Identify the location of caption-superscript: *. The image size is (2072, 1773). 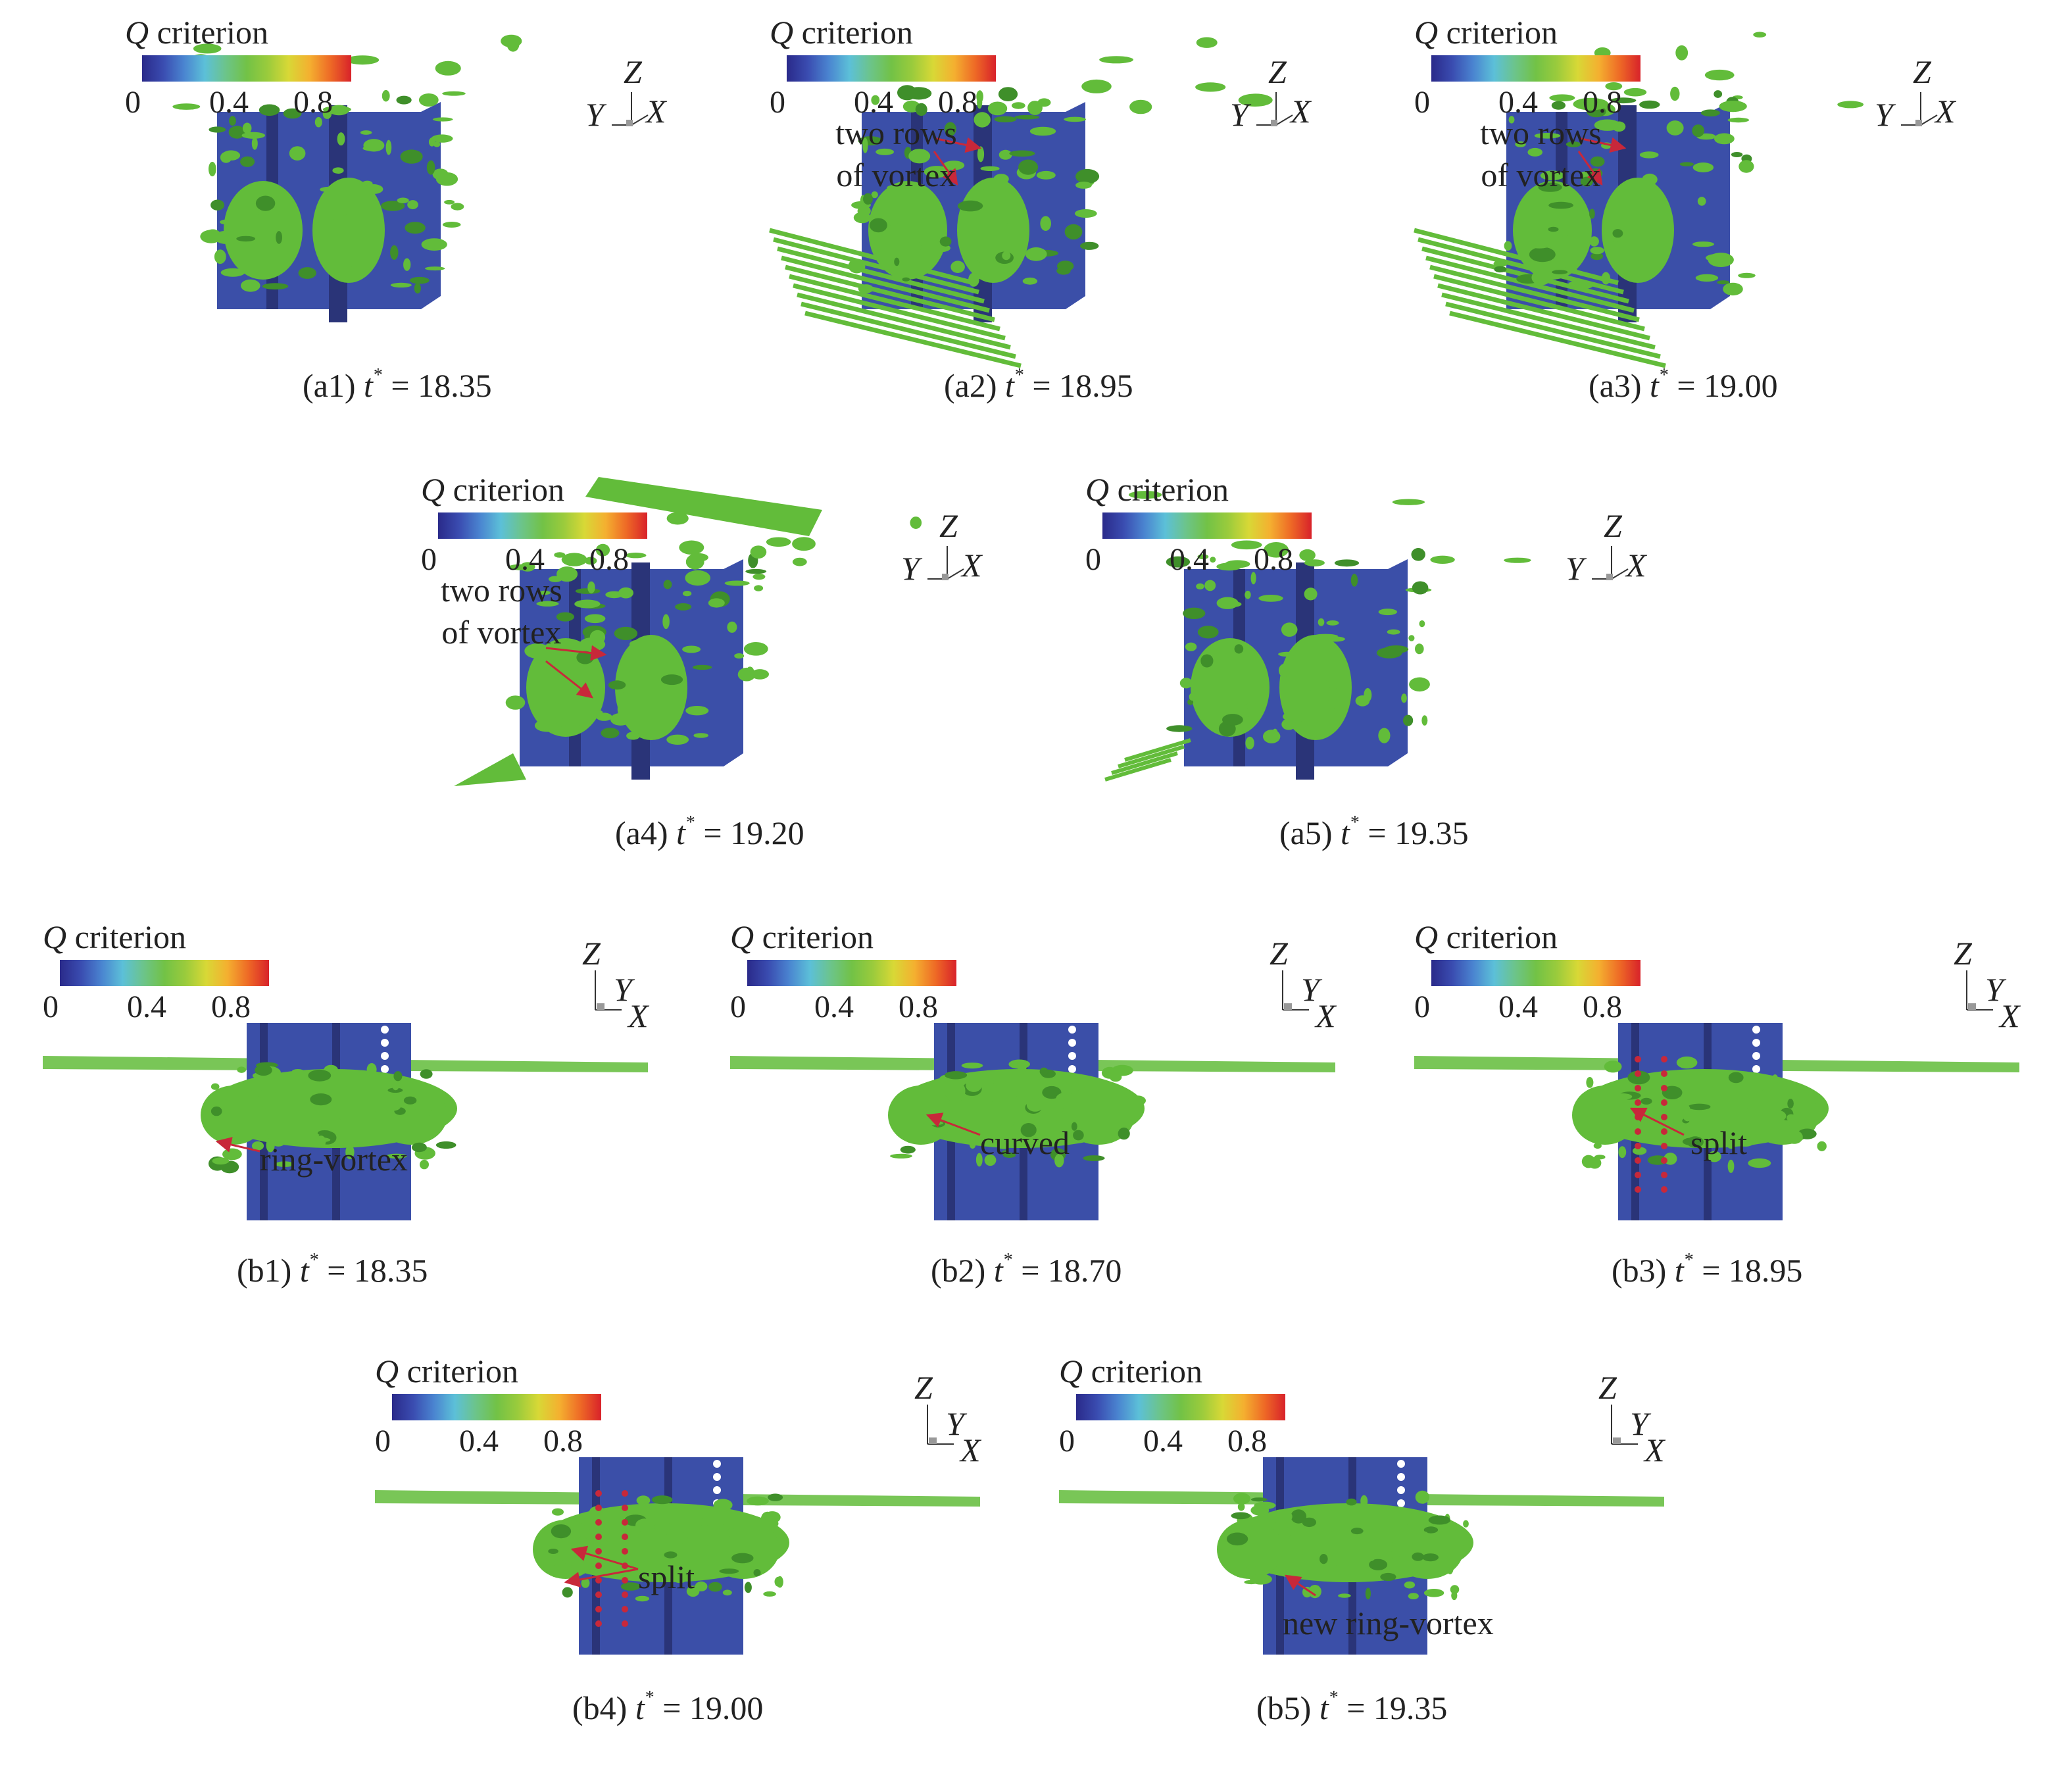
(1664, 375).